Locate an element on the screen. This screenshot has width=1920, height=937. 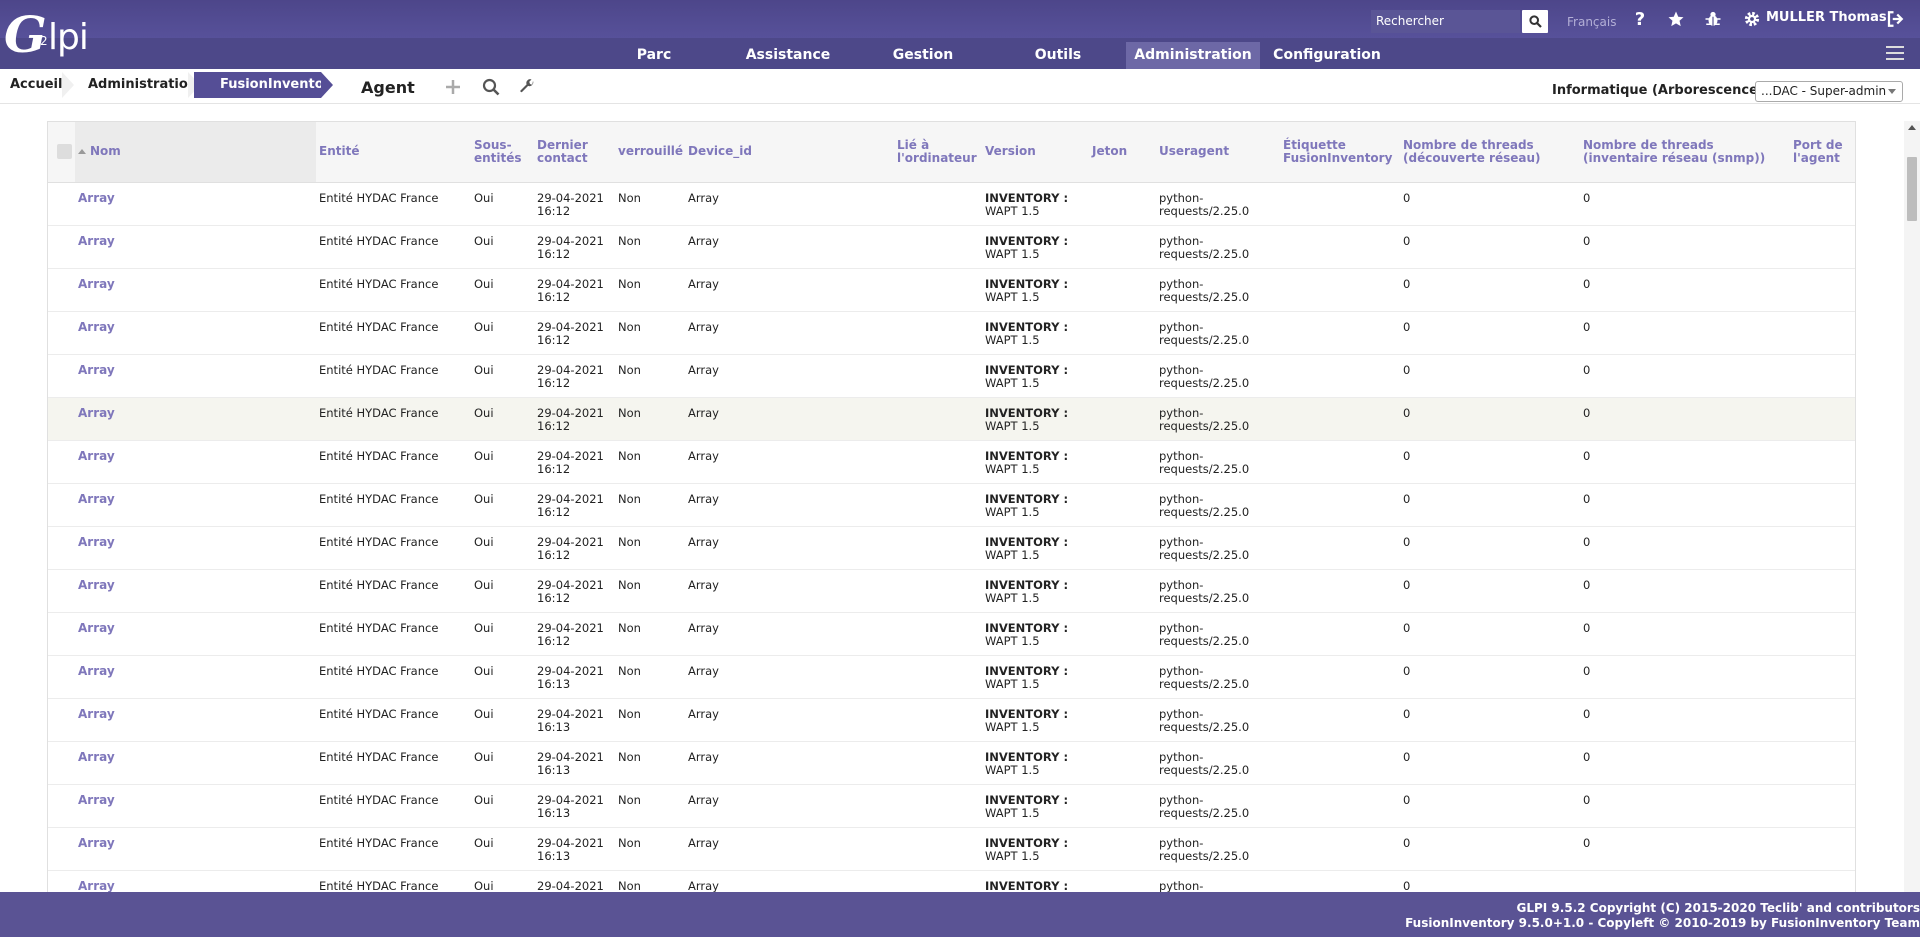
glpi-logo: G 2 lpi is located at coordinates (51, 34).